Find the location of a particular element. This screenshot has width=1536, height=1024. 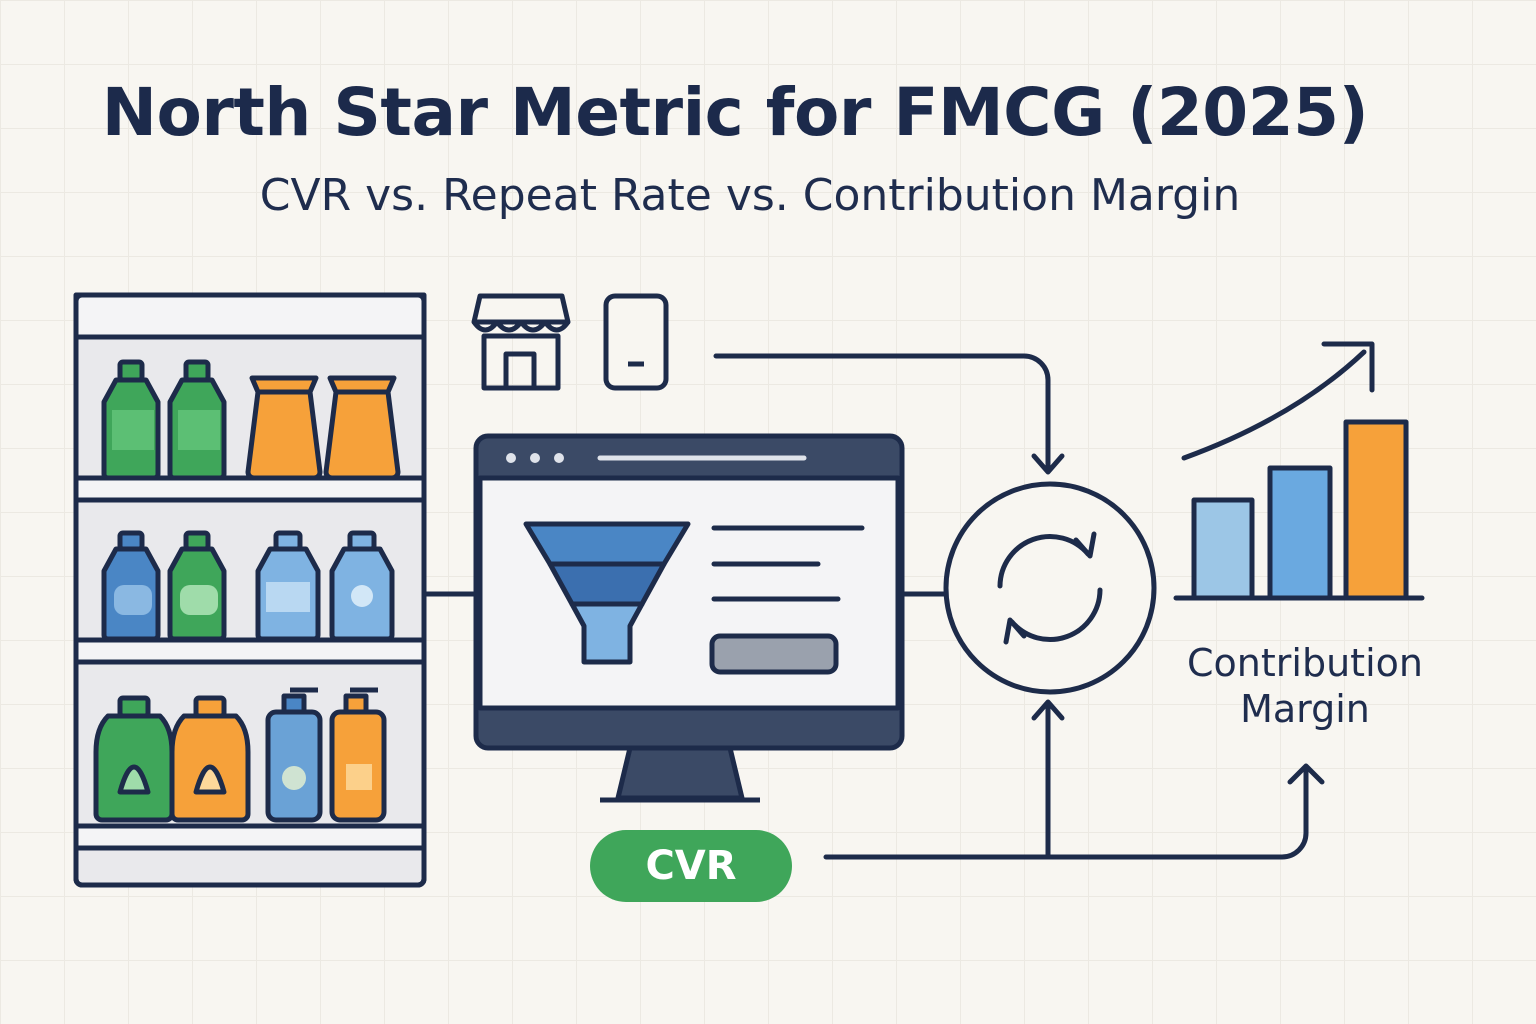

arrow-to-contribution is located at coordinates (1074, 811).